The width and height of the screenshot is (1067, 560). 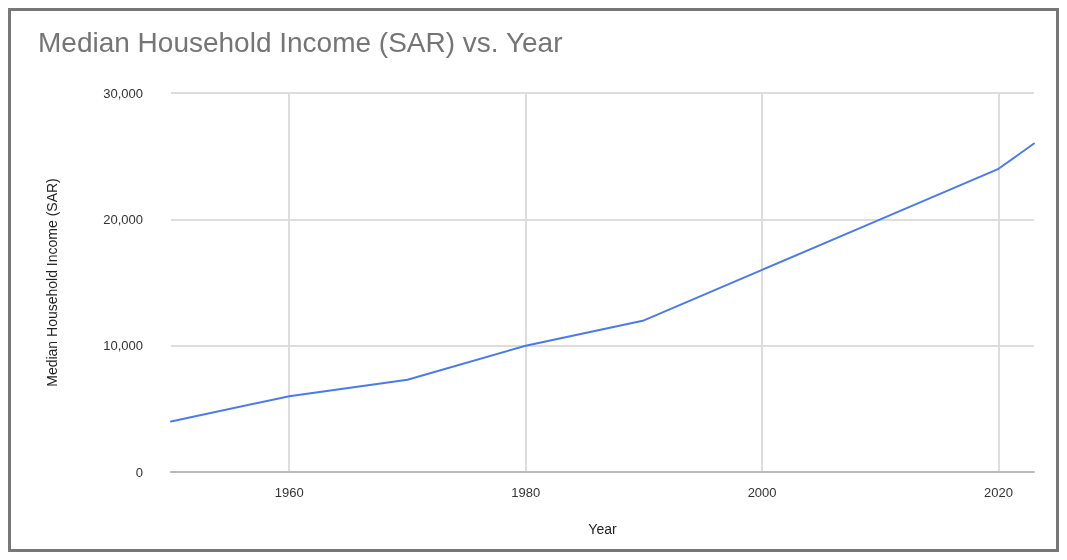 I want to click on x-tick-label: 2020, so click(x=998, y=492).